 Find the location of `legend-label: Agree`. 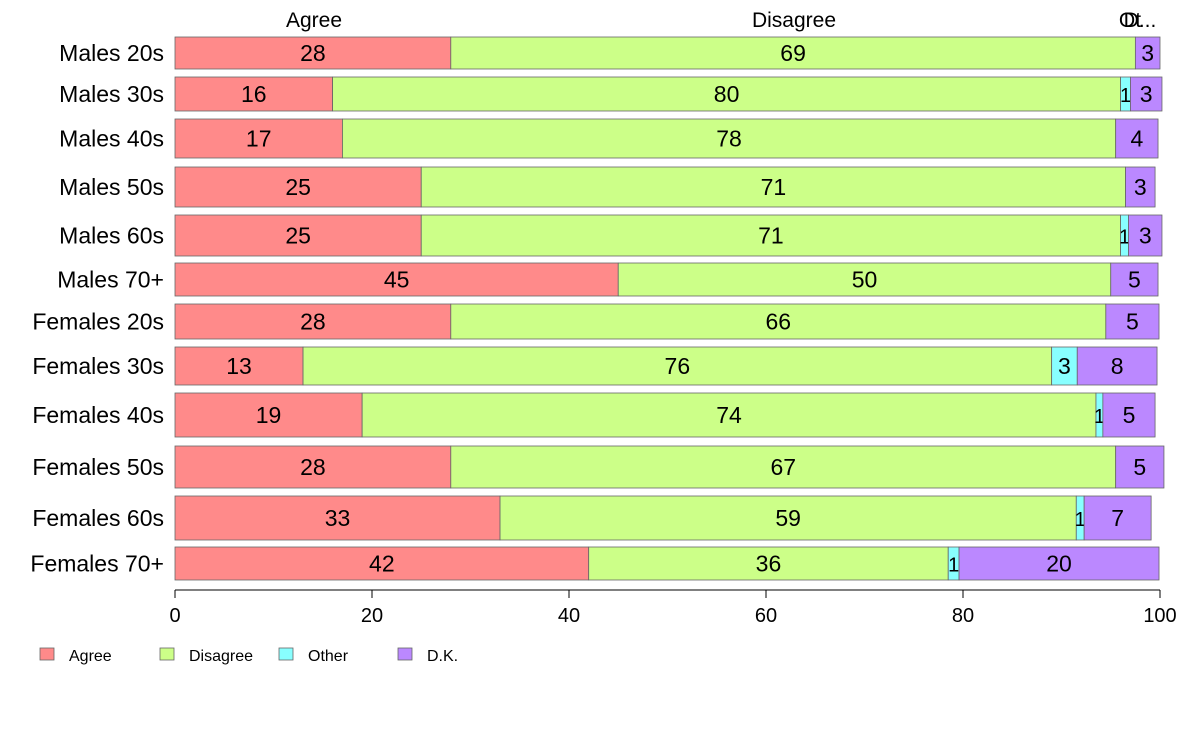

legend-label: Agree is located at coordinates (90, 656).